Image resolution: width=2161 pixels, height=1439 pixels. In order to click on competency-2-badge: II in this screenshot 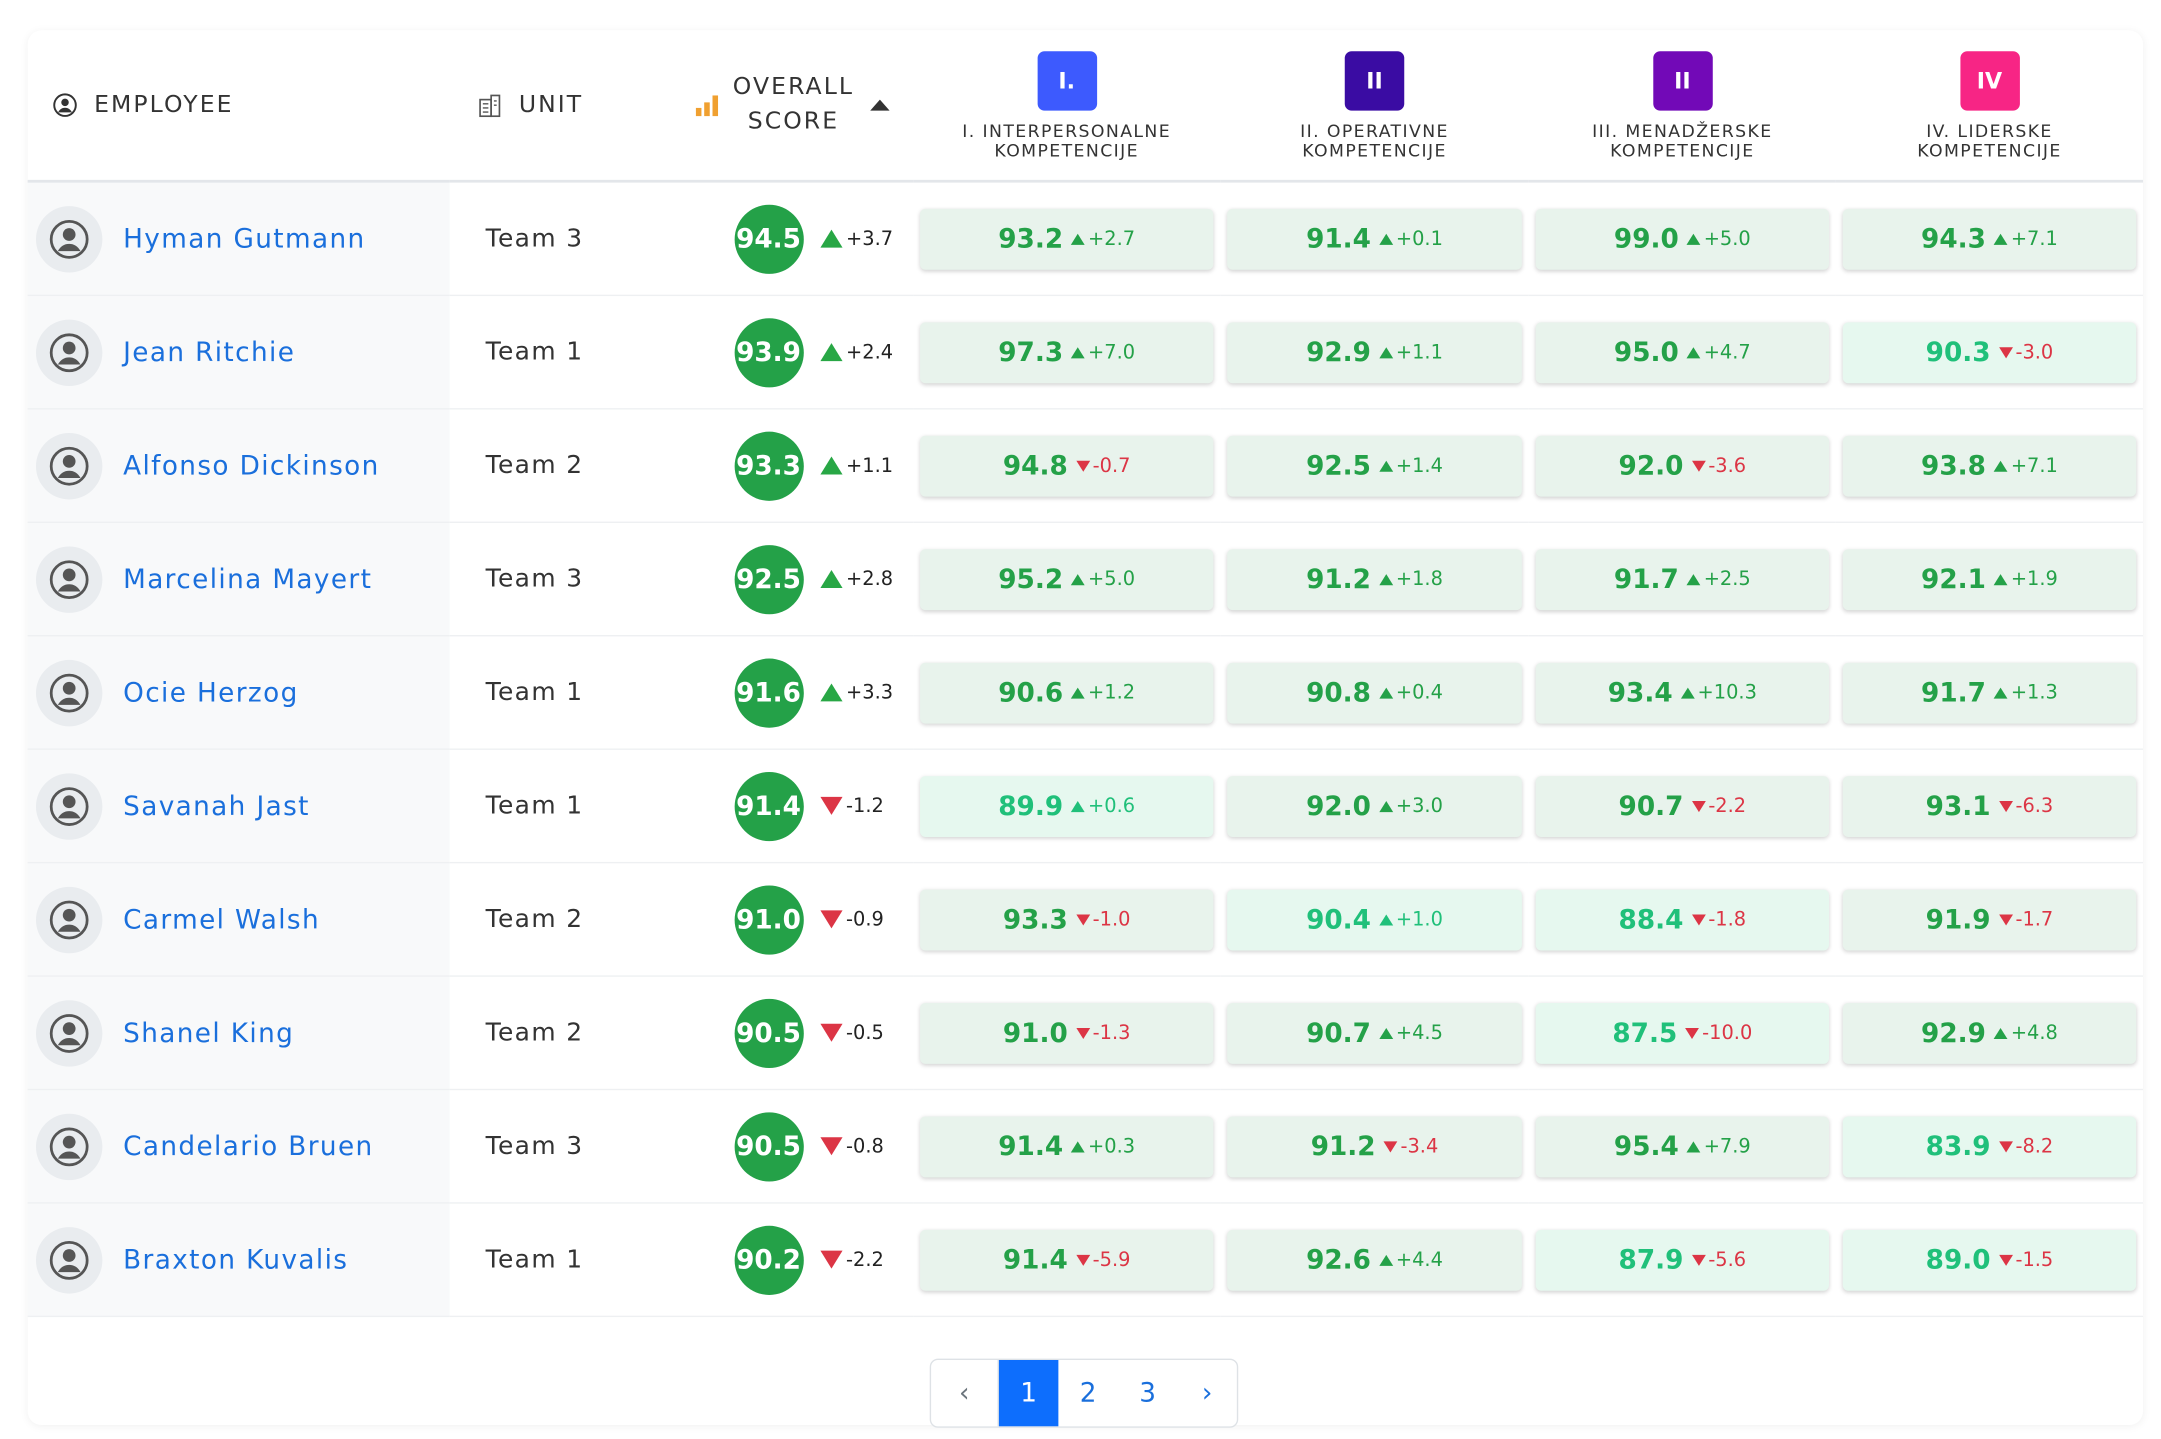, I will do `click(1374, 80)`.